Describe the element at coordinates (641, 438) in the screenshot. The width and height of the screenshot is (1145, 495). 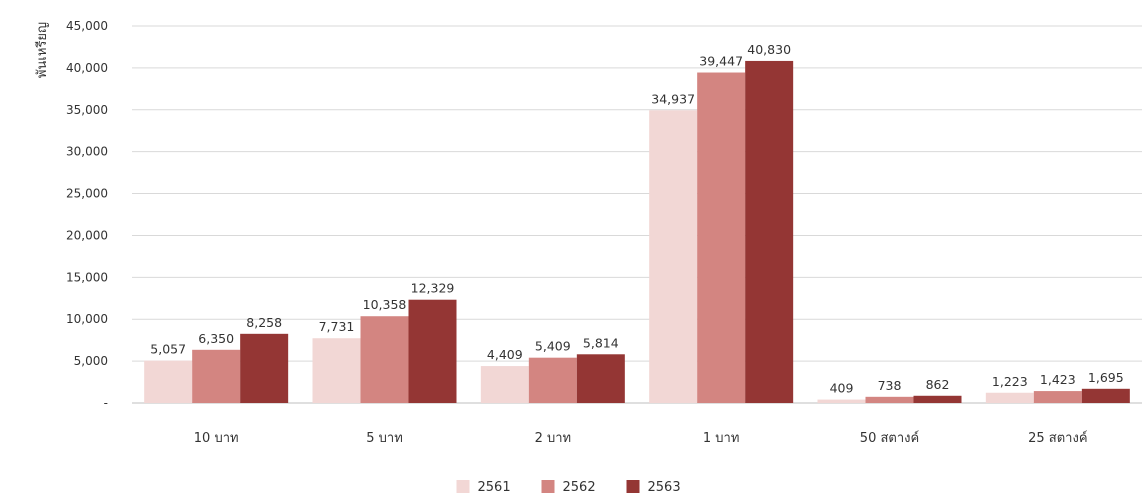
I see `x-axis-categories: 10 บาท 5 บาท 2 บาท 1 บาท 50 สตางค์ 25 สตางค์` at that location.